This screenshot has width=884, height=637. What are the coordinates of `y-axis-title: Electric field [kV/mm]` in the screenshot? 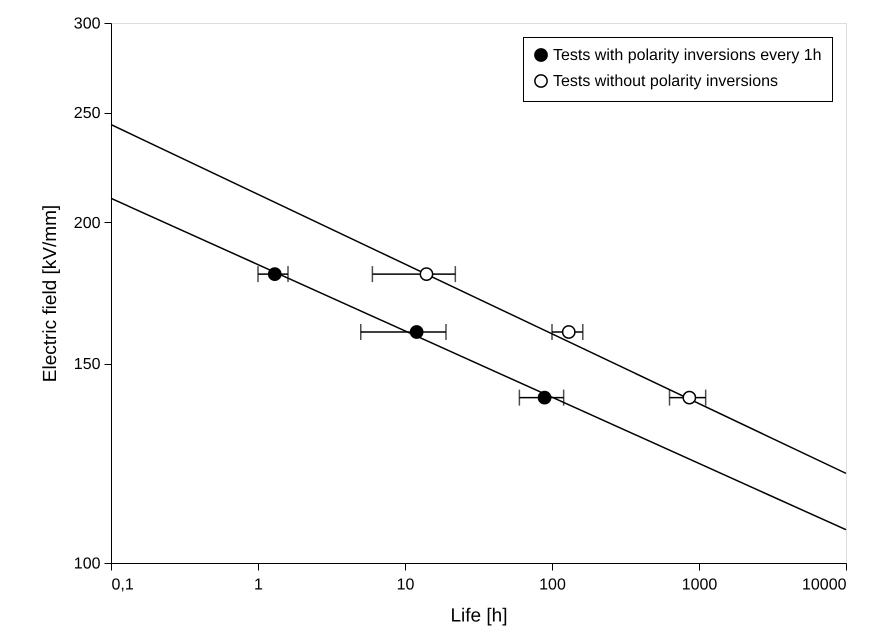 It's located at (50, 293).